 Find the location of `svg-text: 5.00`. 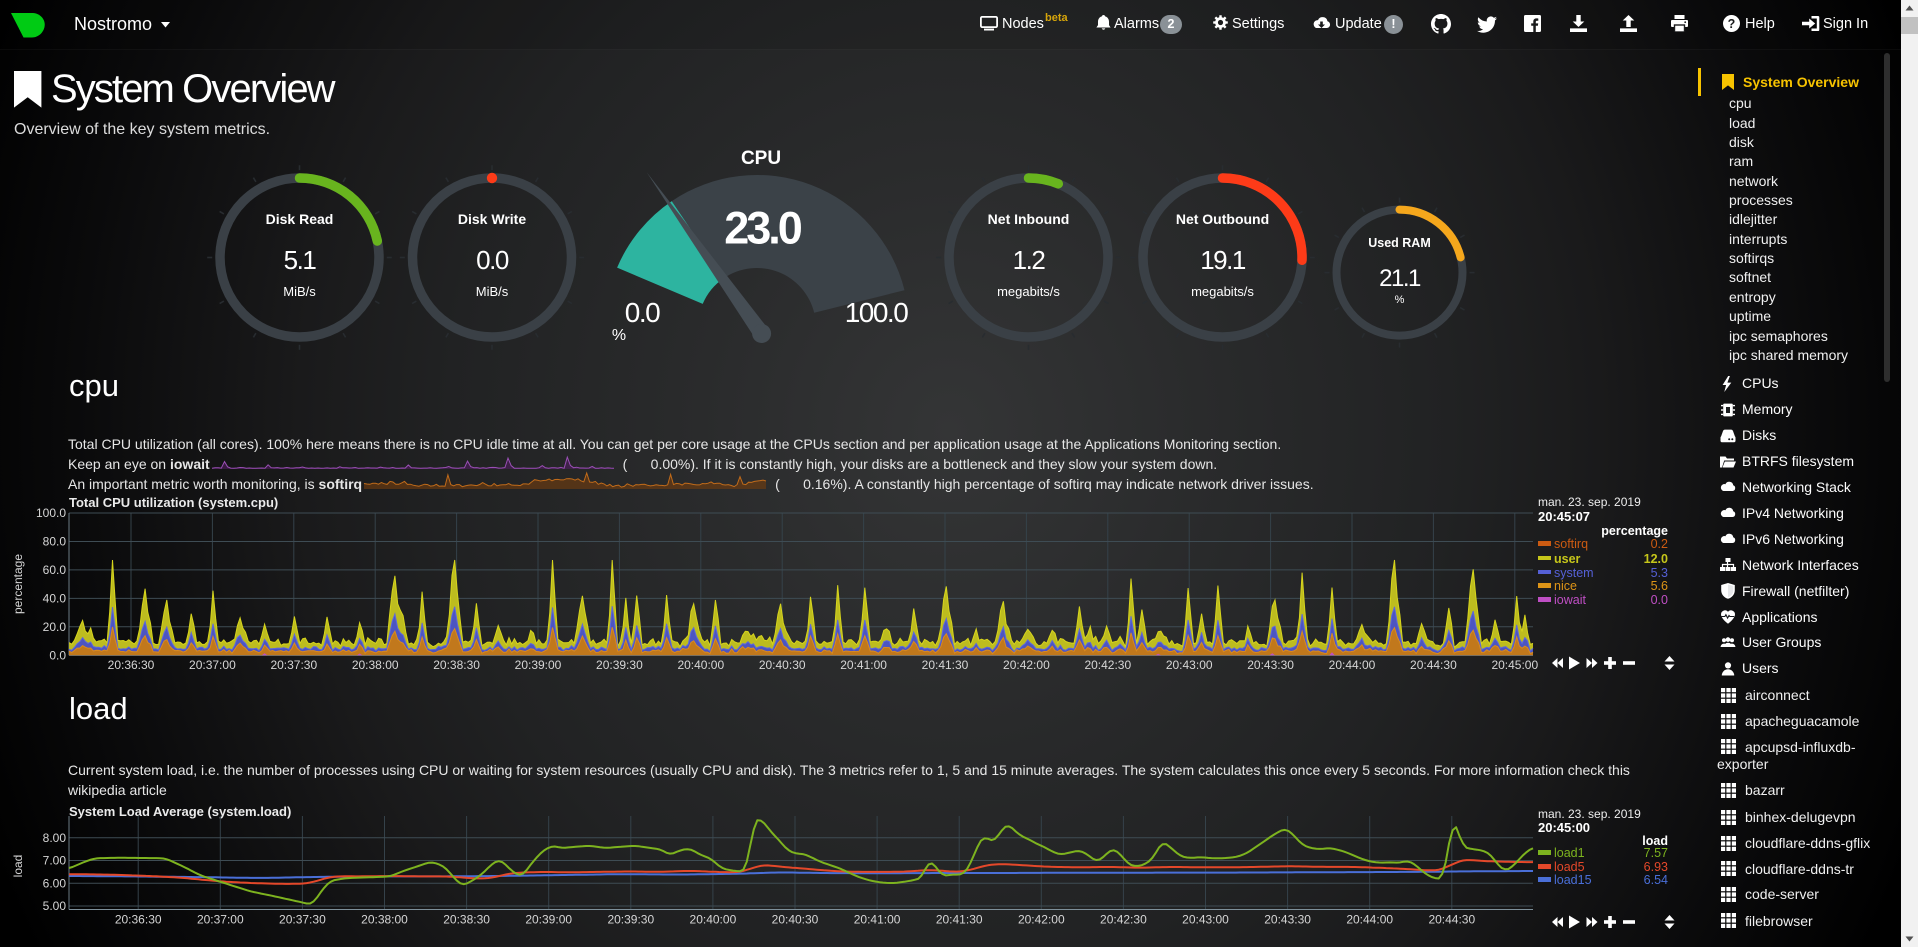

svg-text: 5.00 is located at coordinates (55, 906).